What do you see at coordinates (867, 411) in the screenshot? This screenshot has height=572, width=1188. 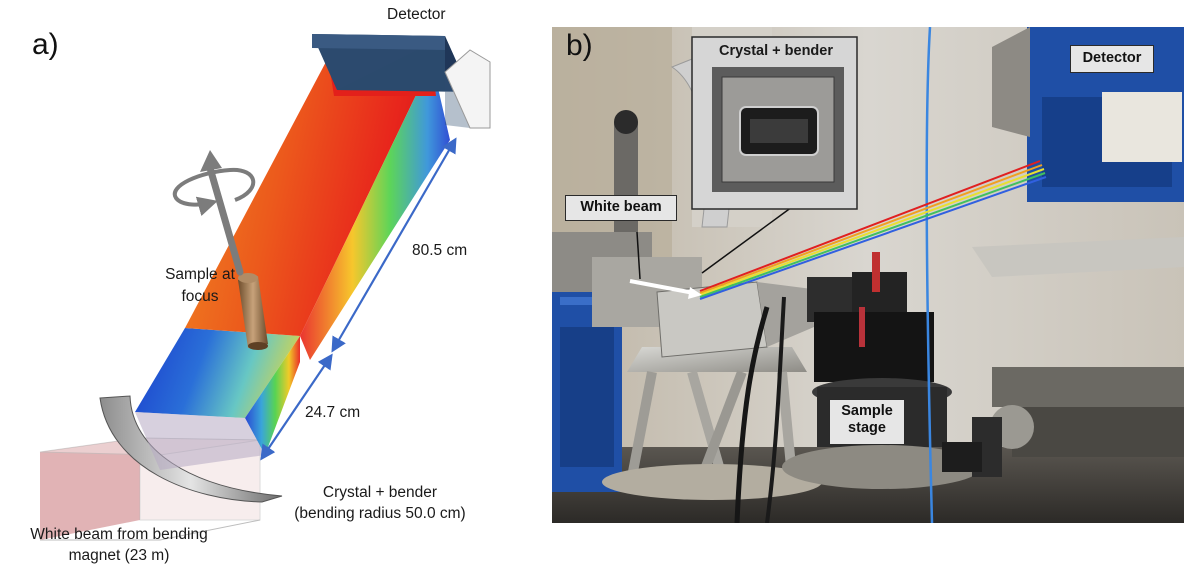 I see `sample-stage-line1: Sample` at bounding box center [867, 411].